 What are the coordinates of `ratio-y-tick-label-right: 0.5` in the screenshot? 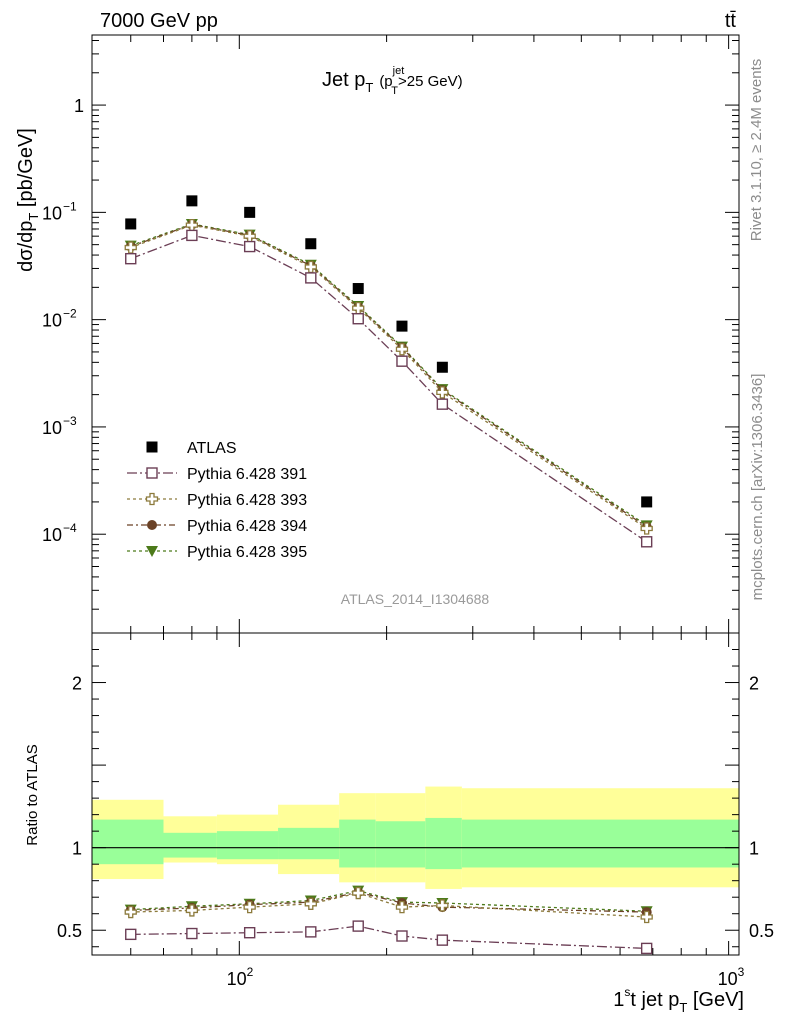 It's located at (761, 931).